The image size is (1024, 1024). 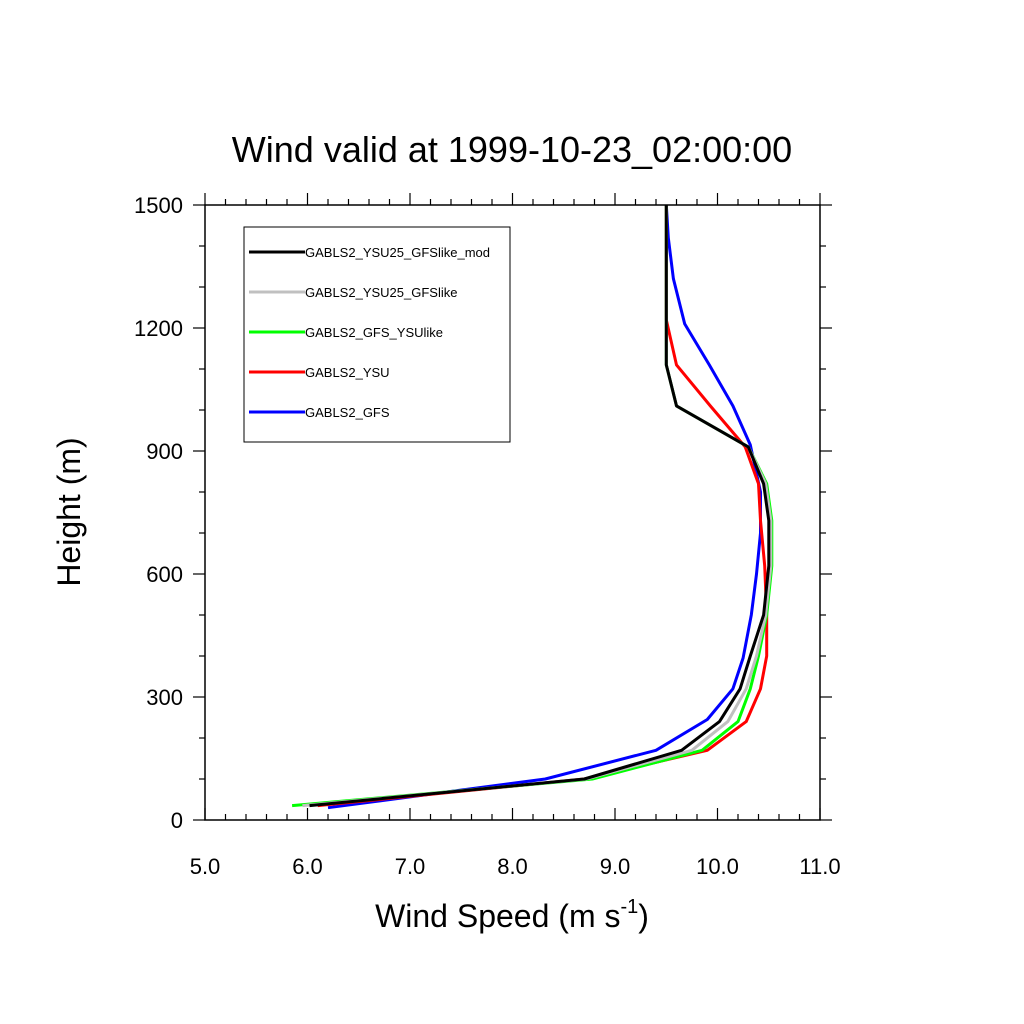 What do you see at coordinates (307, 866) in the screenshot?
I see `x-tick-label: 6.0` at bounding box center [307, 866].